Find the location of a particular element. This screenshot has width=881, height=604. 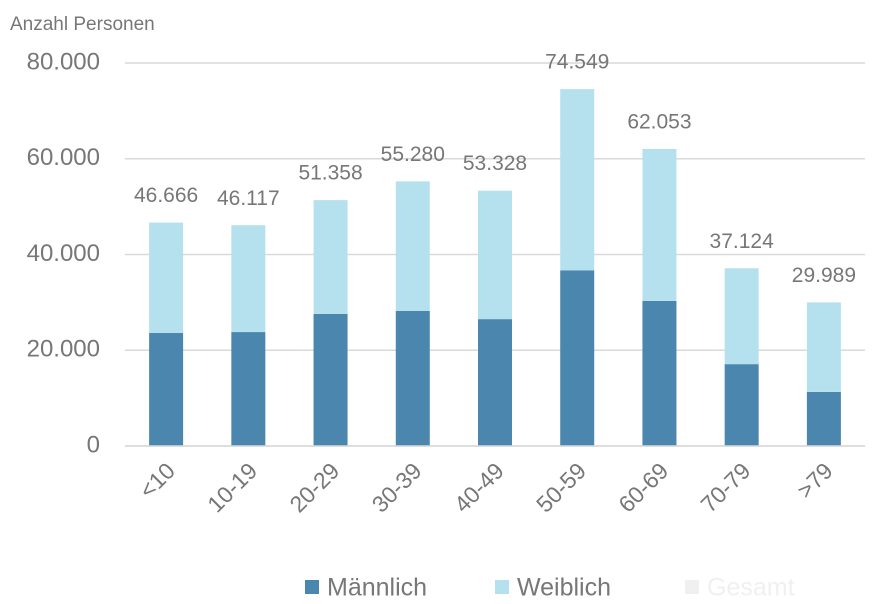

x-tick-label: 40-49 is located at coordinates (479, 487).